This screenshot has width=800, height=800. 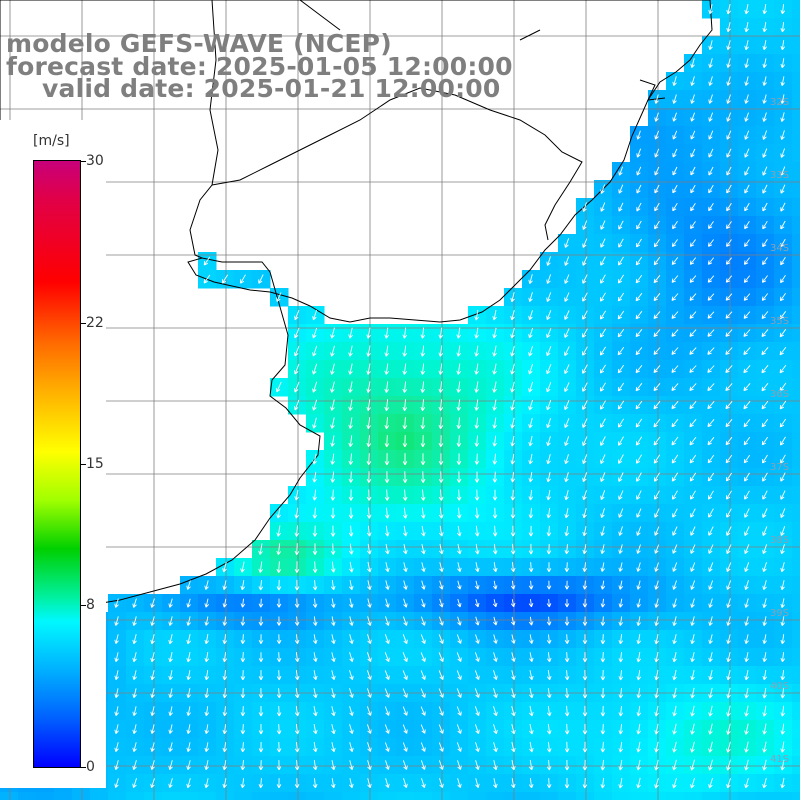 What do you see at coordinates (199, 43) in the screenshot?
I see `model-title: modelo GEFS-WAVE (NCEP)` at bounding box center [199, 43].